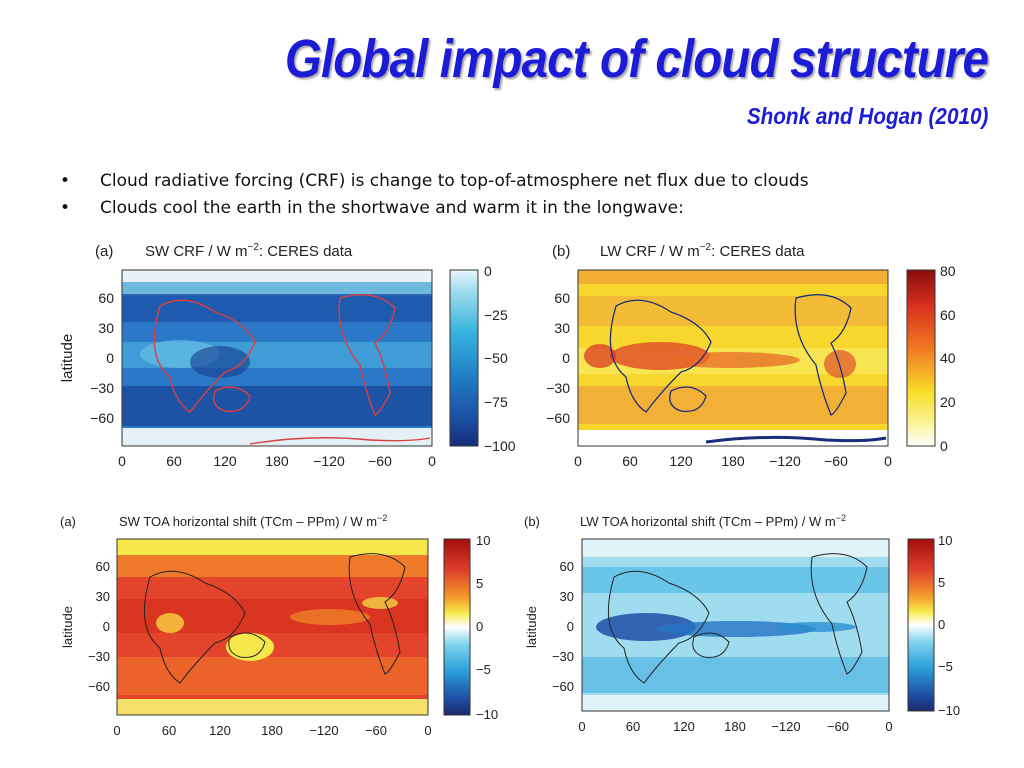  Describe the element at coordinates (702, 251) in the screenshot. I see `figure-title: LW CRF / W m−2: CERES data` at that location.